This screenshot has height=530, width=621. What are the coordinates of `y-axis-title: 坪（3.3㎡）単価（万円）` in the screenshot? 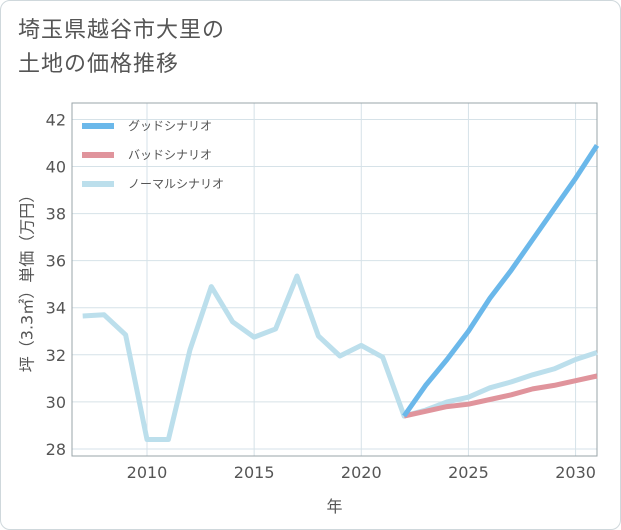 It's located at (27, 279).